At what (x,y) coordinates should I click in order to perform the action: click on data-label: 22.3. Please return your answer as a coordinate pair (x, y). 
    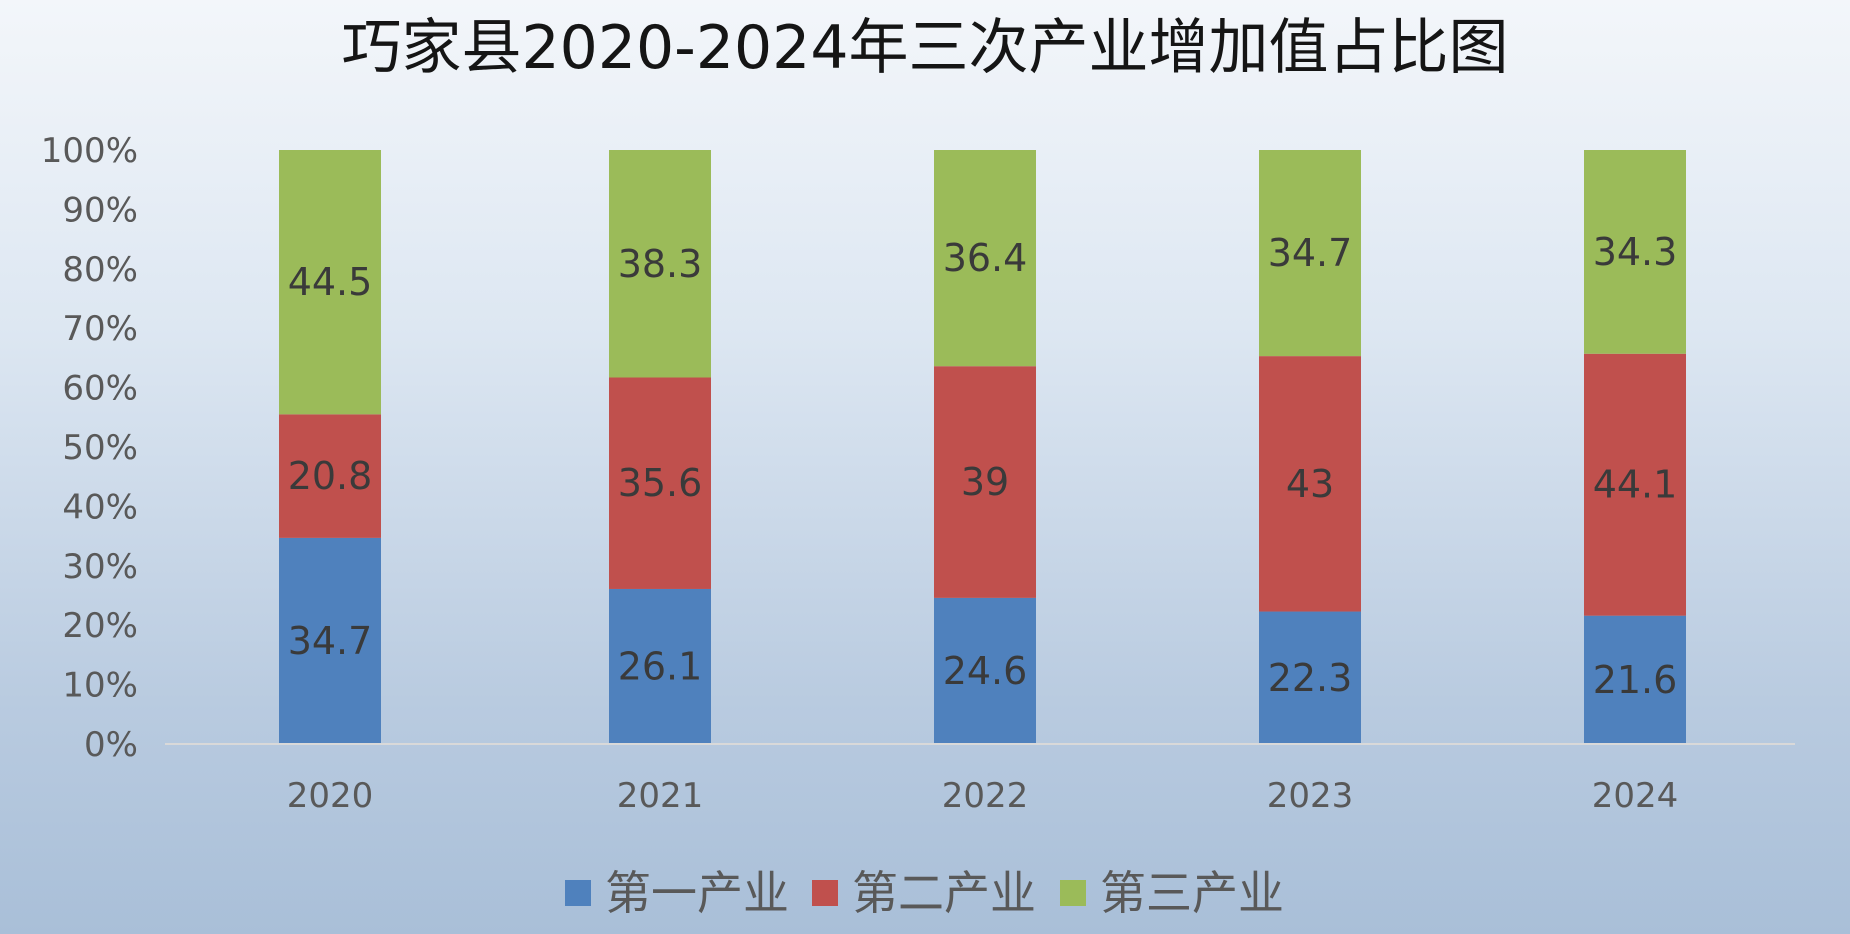
    Looking at the image, I should click on (1310, 678).